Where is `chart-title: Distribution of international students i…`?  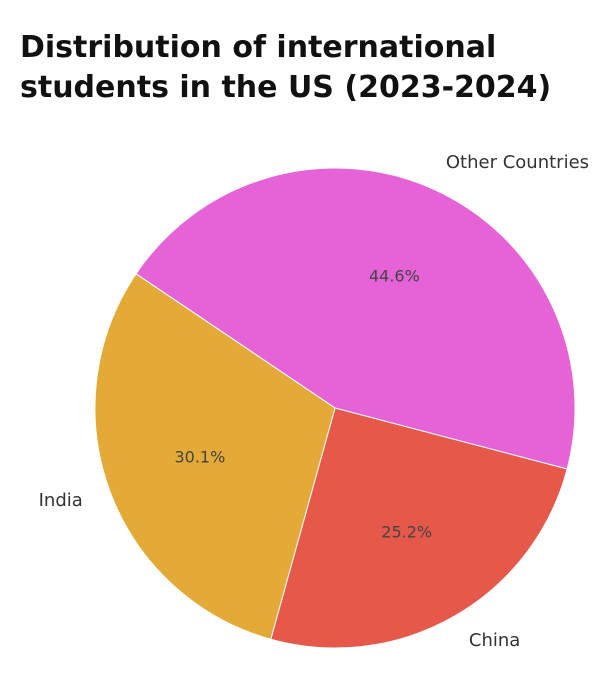
chart-title: Distribution of international students i… is located at coordinates (300, 68).